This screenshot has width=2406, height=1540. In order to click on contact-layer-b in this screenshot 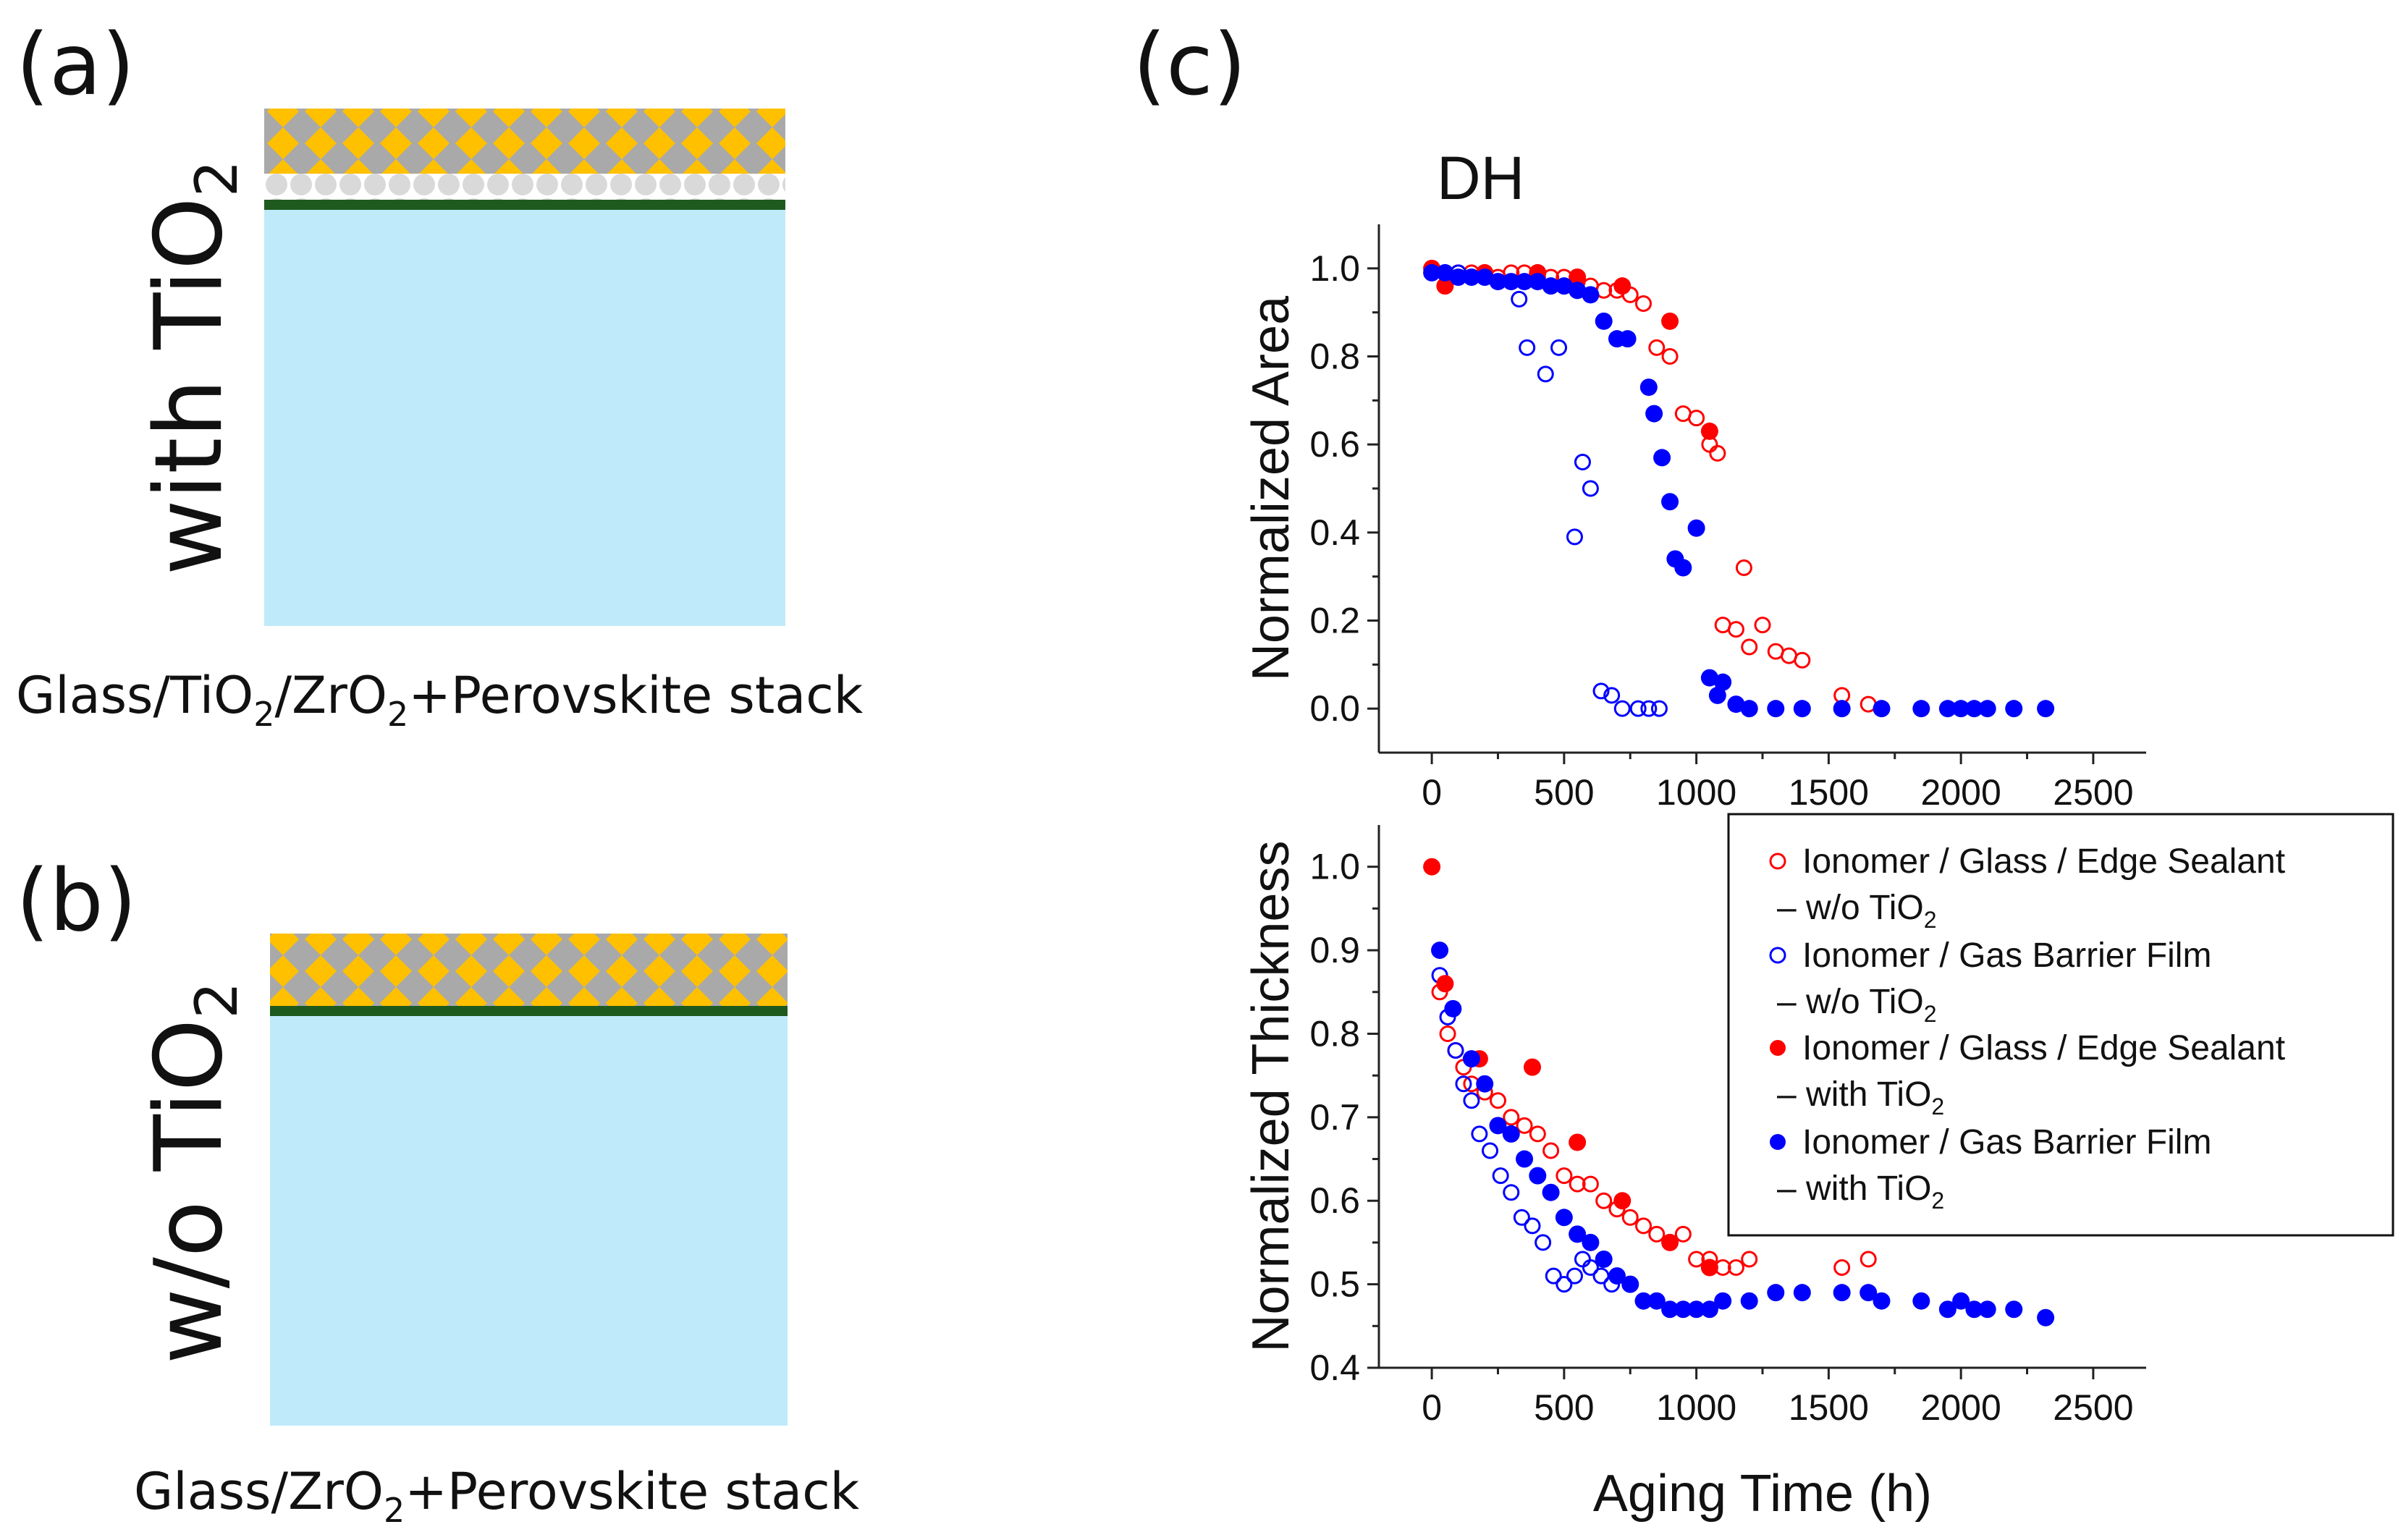, I will do `click(529, 1011)`.